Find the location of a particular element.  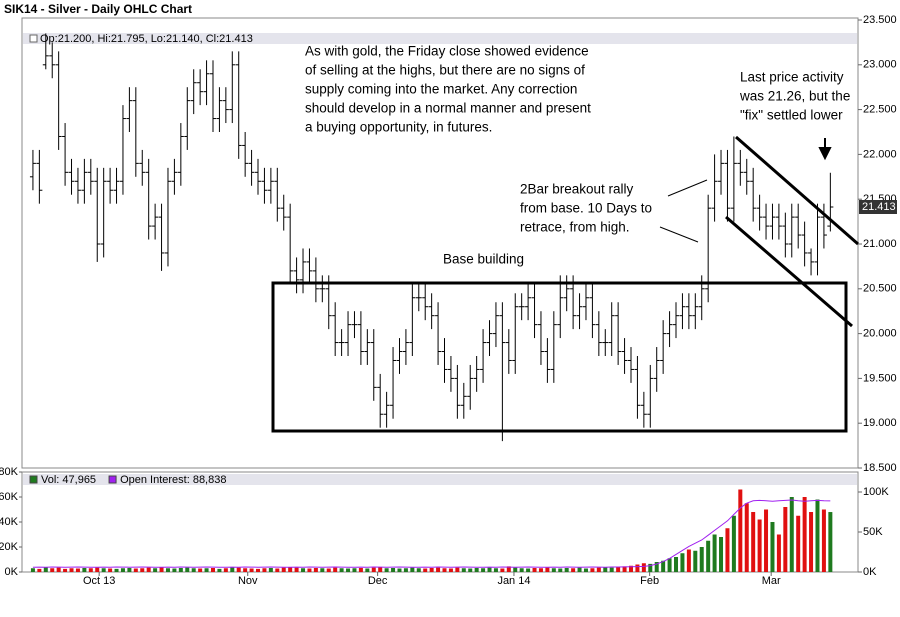

y-tick-label: 19.000 is located at coordinates (880, 423).